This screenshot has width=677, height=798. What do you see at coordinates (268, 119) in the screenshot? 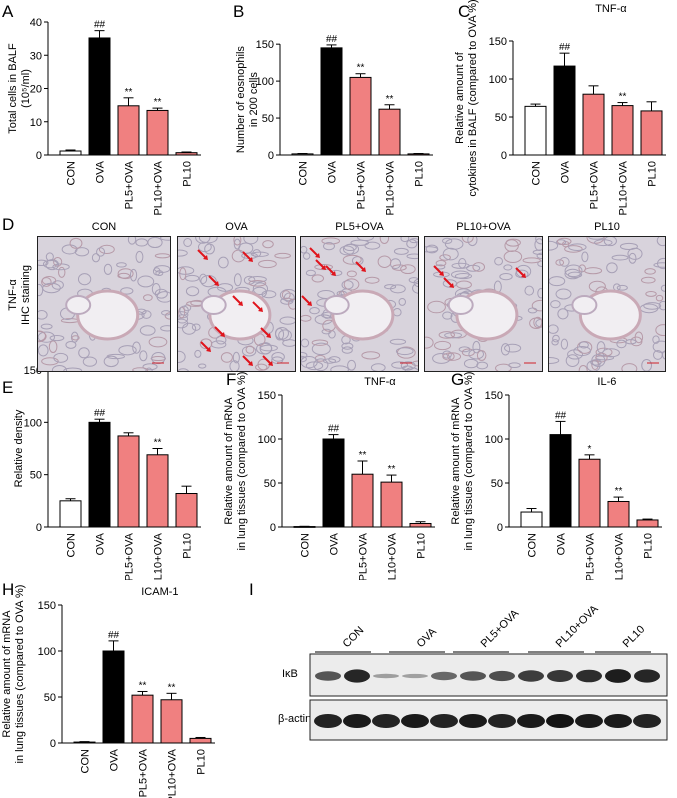
I see `y-tick-label: 50` at bounding box center [268, 119].